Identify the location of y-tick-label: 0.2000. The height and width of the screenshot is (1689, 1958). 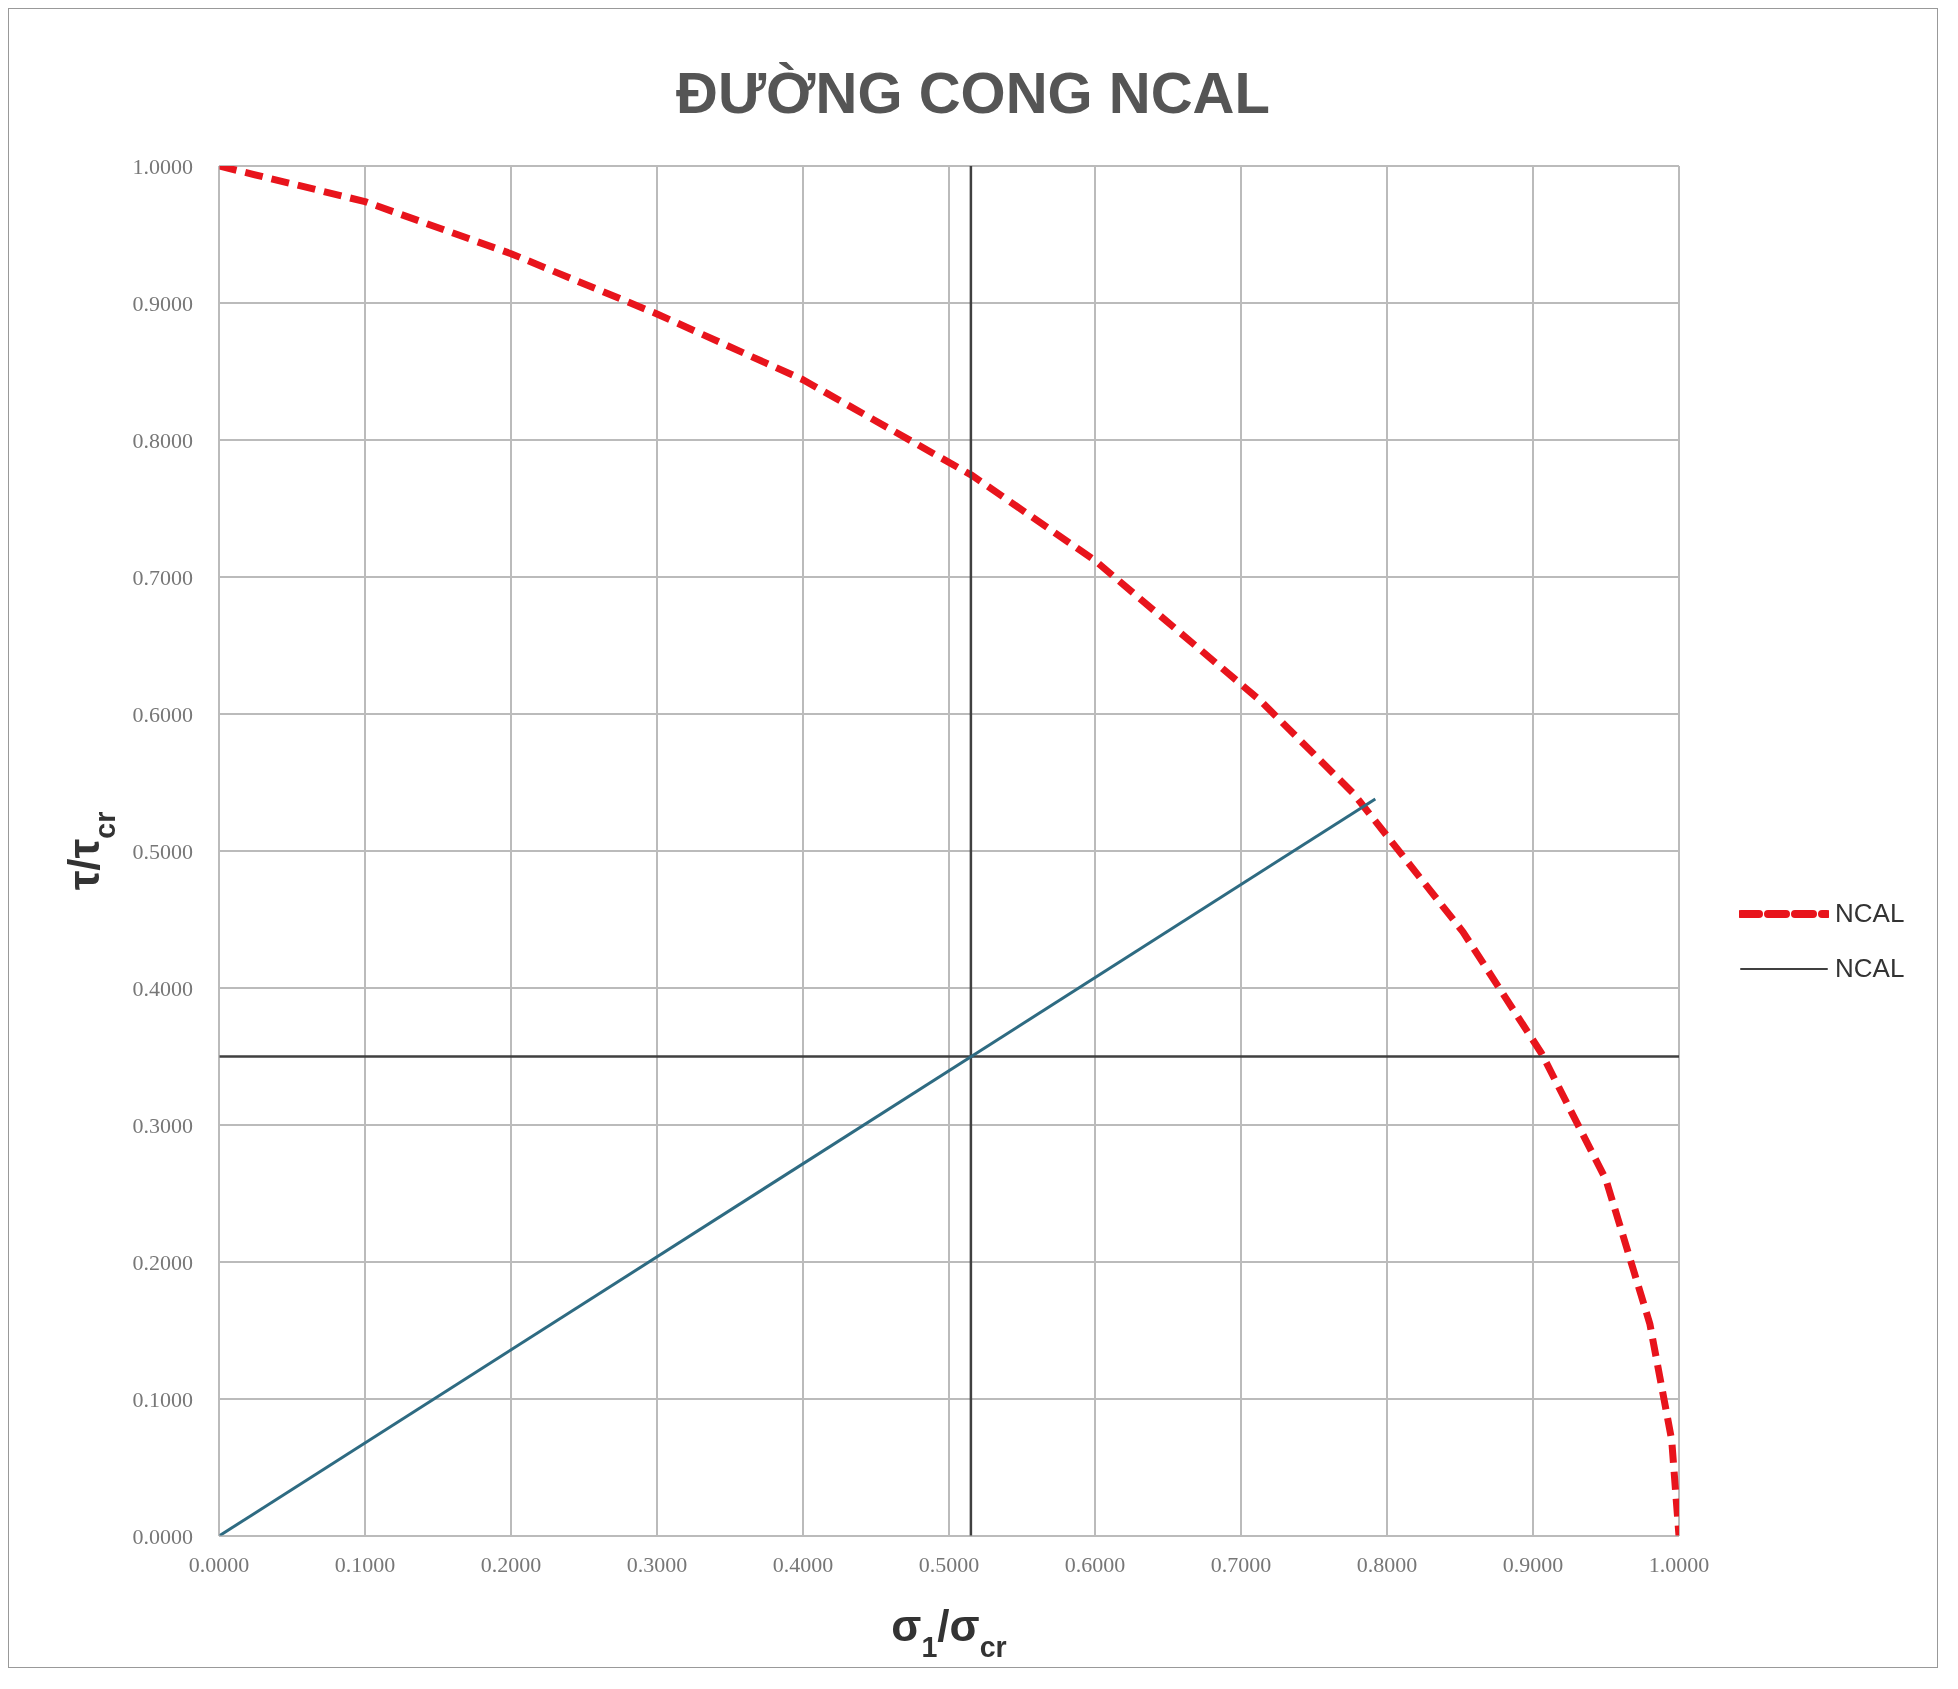
(162, 1262).